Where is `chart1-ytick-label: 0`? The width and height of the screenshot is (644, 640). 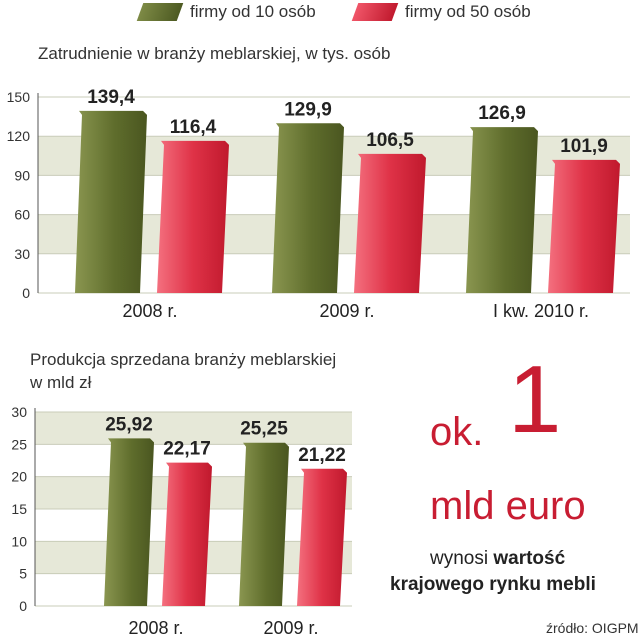
chart1-ytick-label: 0 is located at coordinates (26, 293).